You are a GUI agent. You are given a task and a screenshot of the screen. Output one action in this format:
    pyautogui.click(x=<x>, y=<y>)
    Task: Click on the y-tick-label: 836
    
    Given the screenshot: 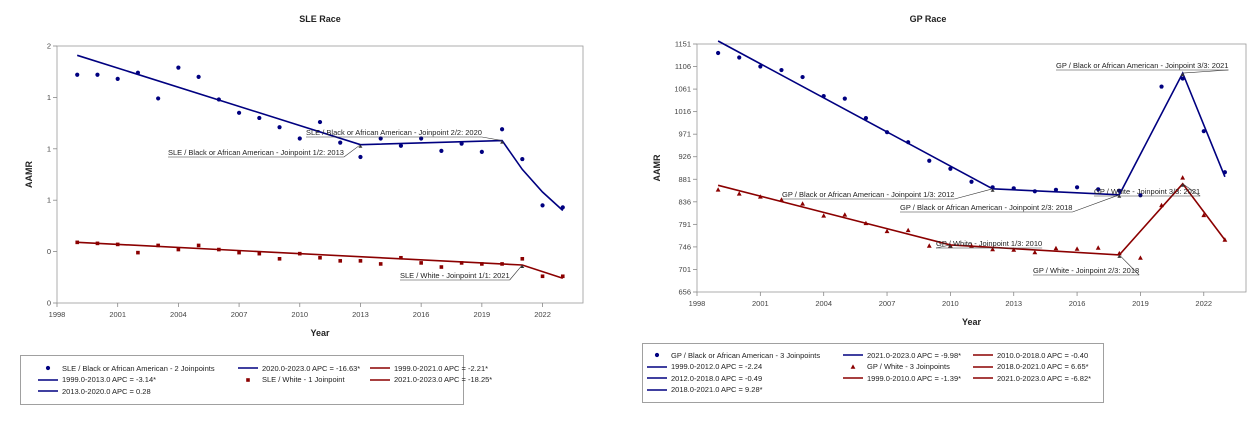 What is the action you would take?
    pyautogui.click(x=684, y=201)
    